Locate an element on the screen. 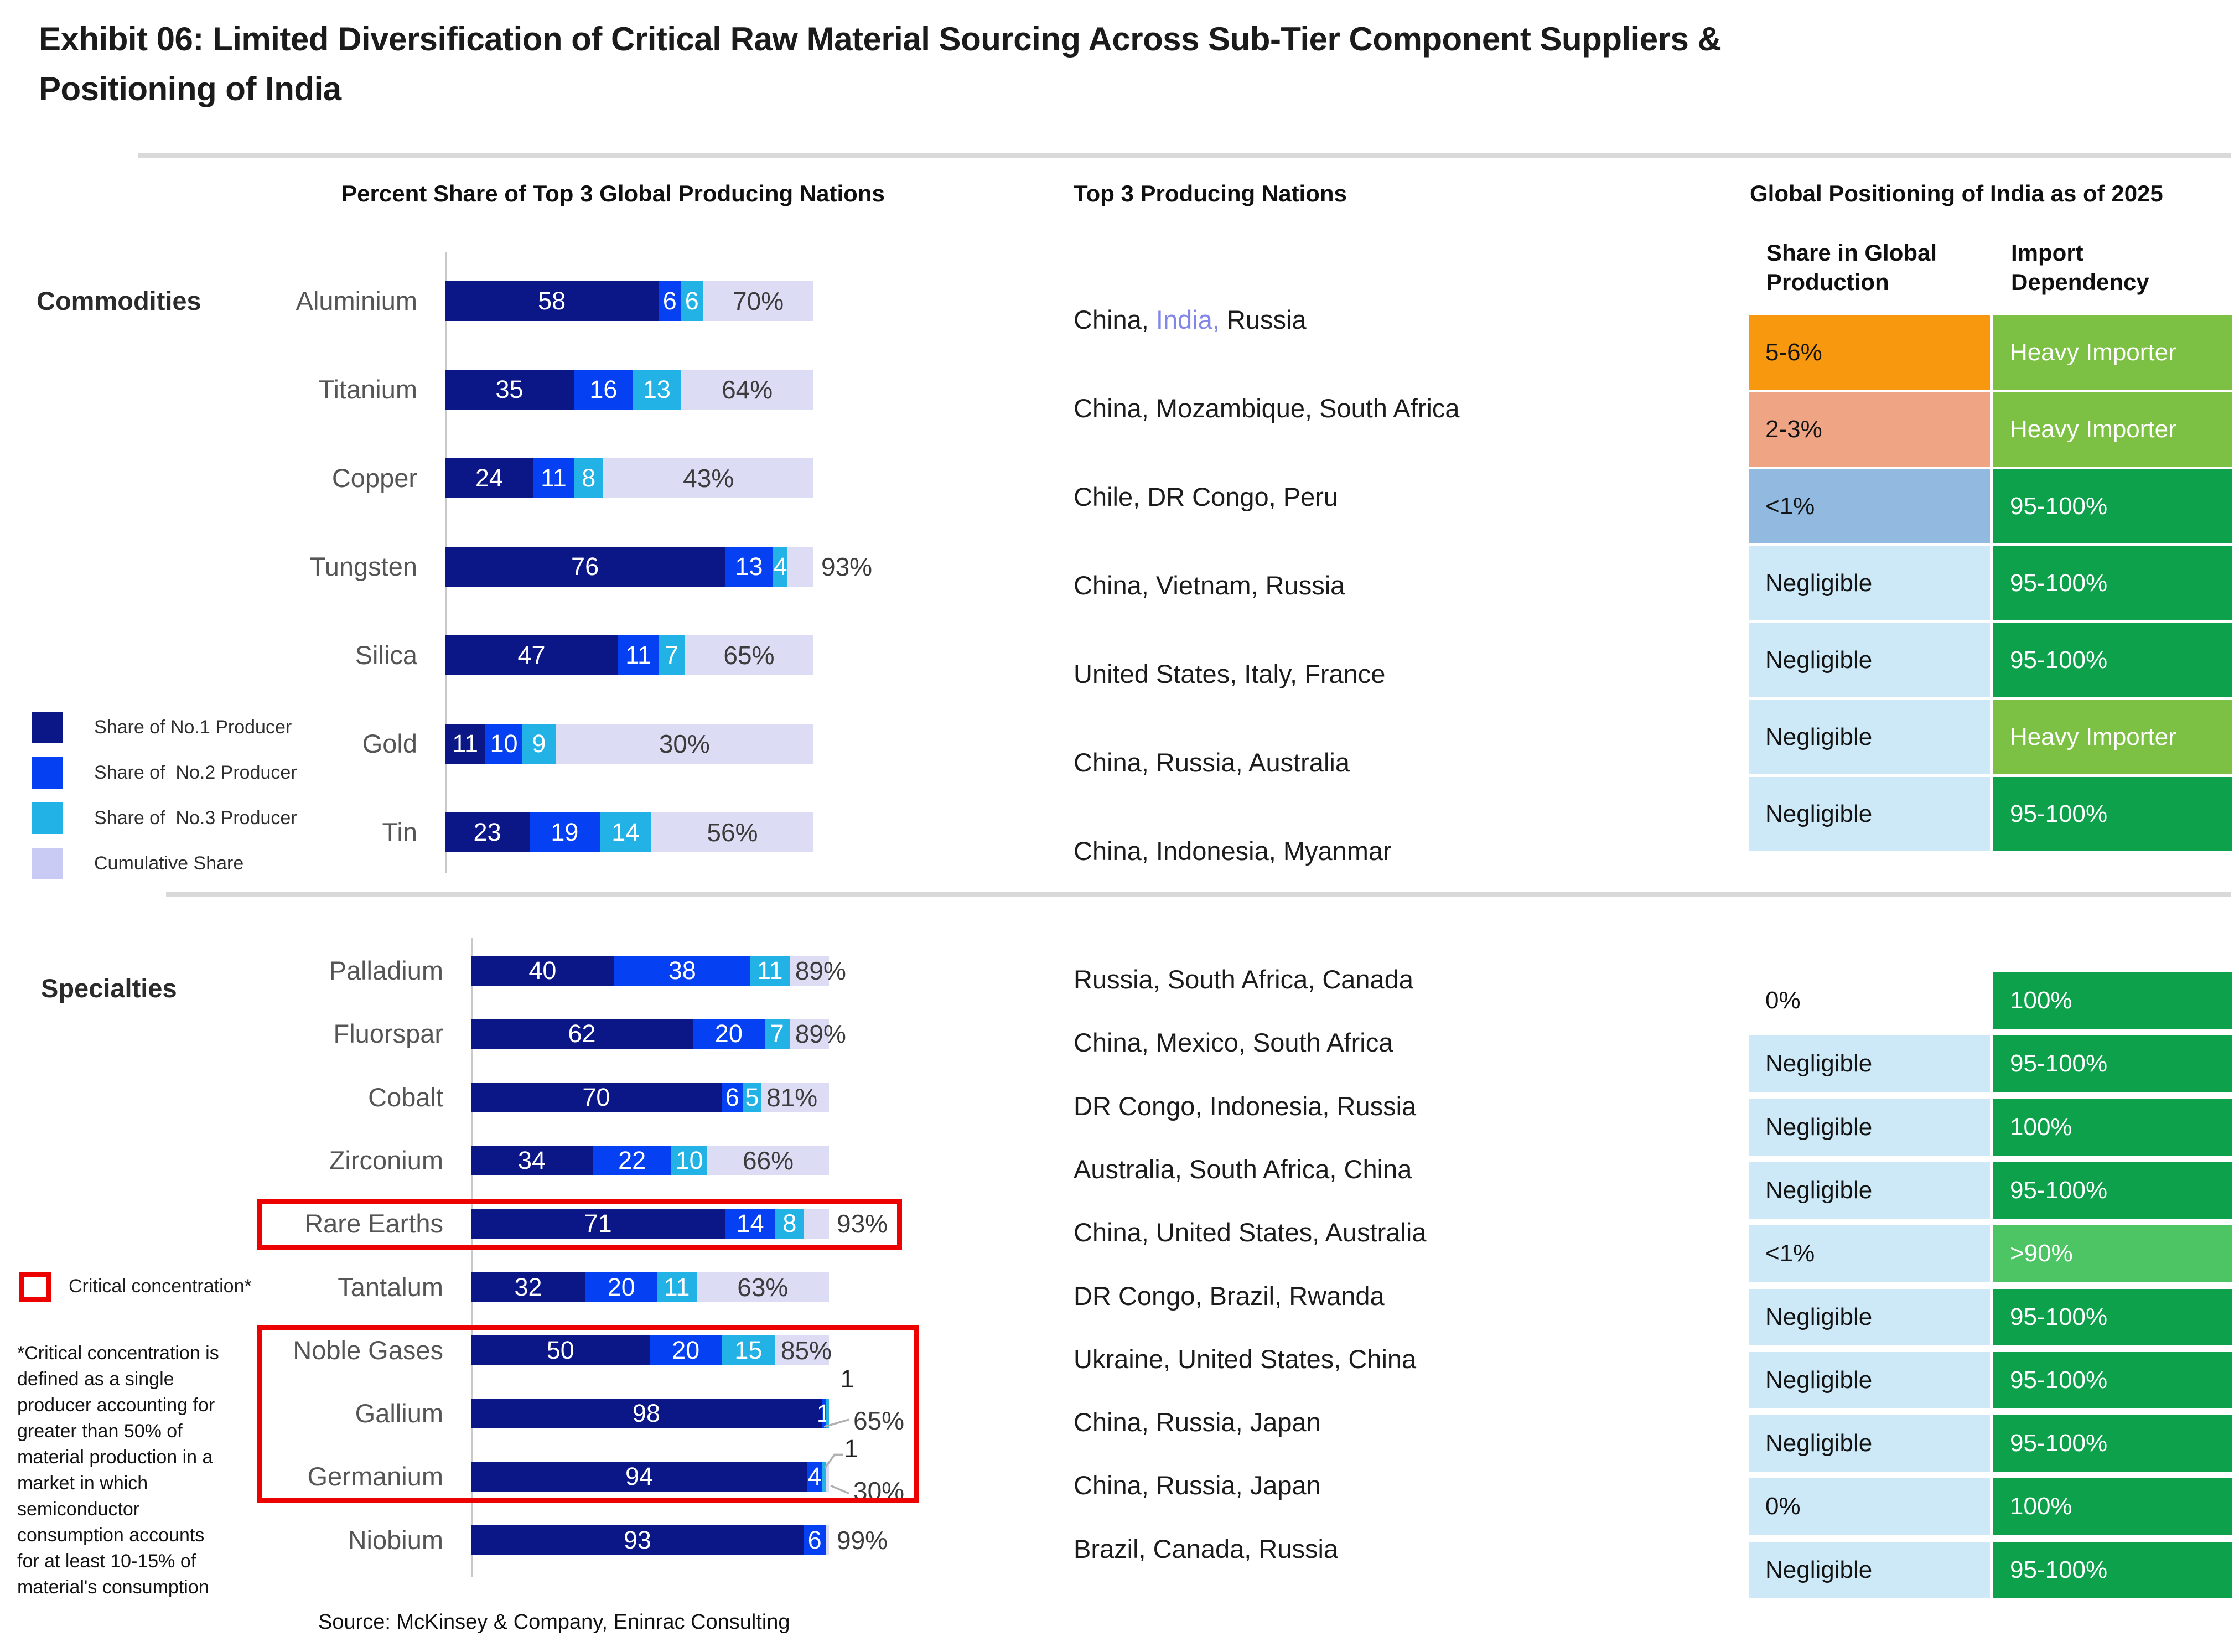 This screenshot has height=1652, width=2239. nation-name: Ukraine, is located at coordinates (1126, 1359).